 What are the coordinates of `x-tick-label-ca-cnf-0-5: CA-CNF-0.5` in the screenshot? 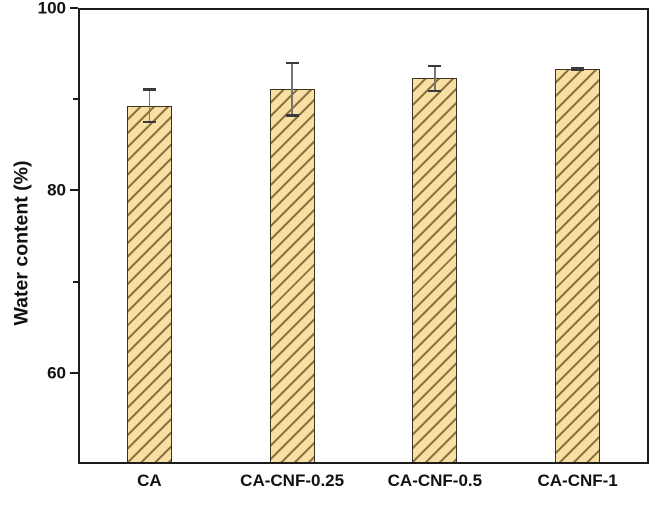 It's located at (435, 480).